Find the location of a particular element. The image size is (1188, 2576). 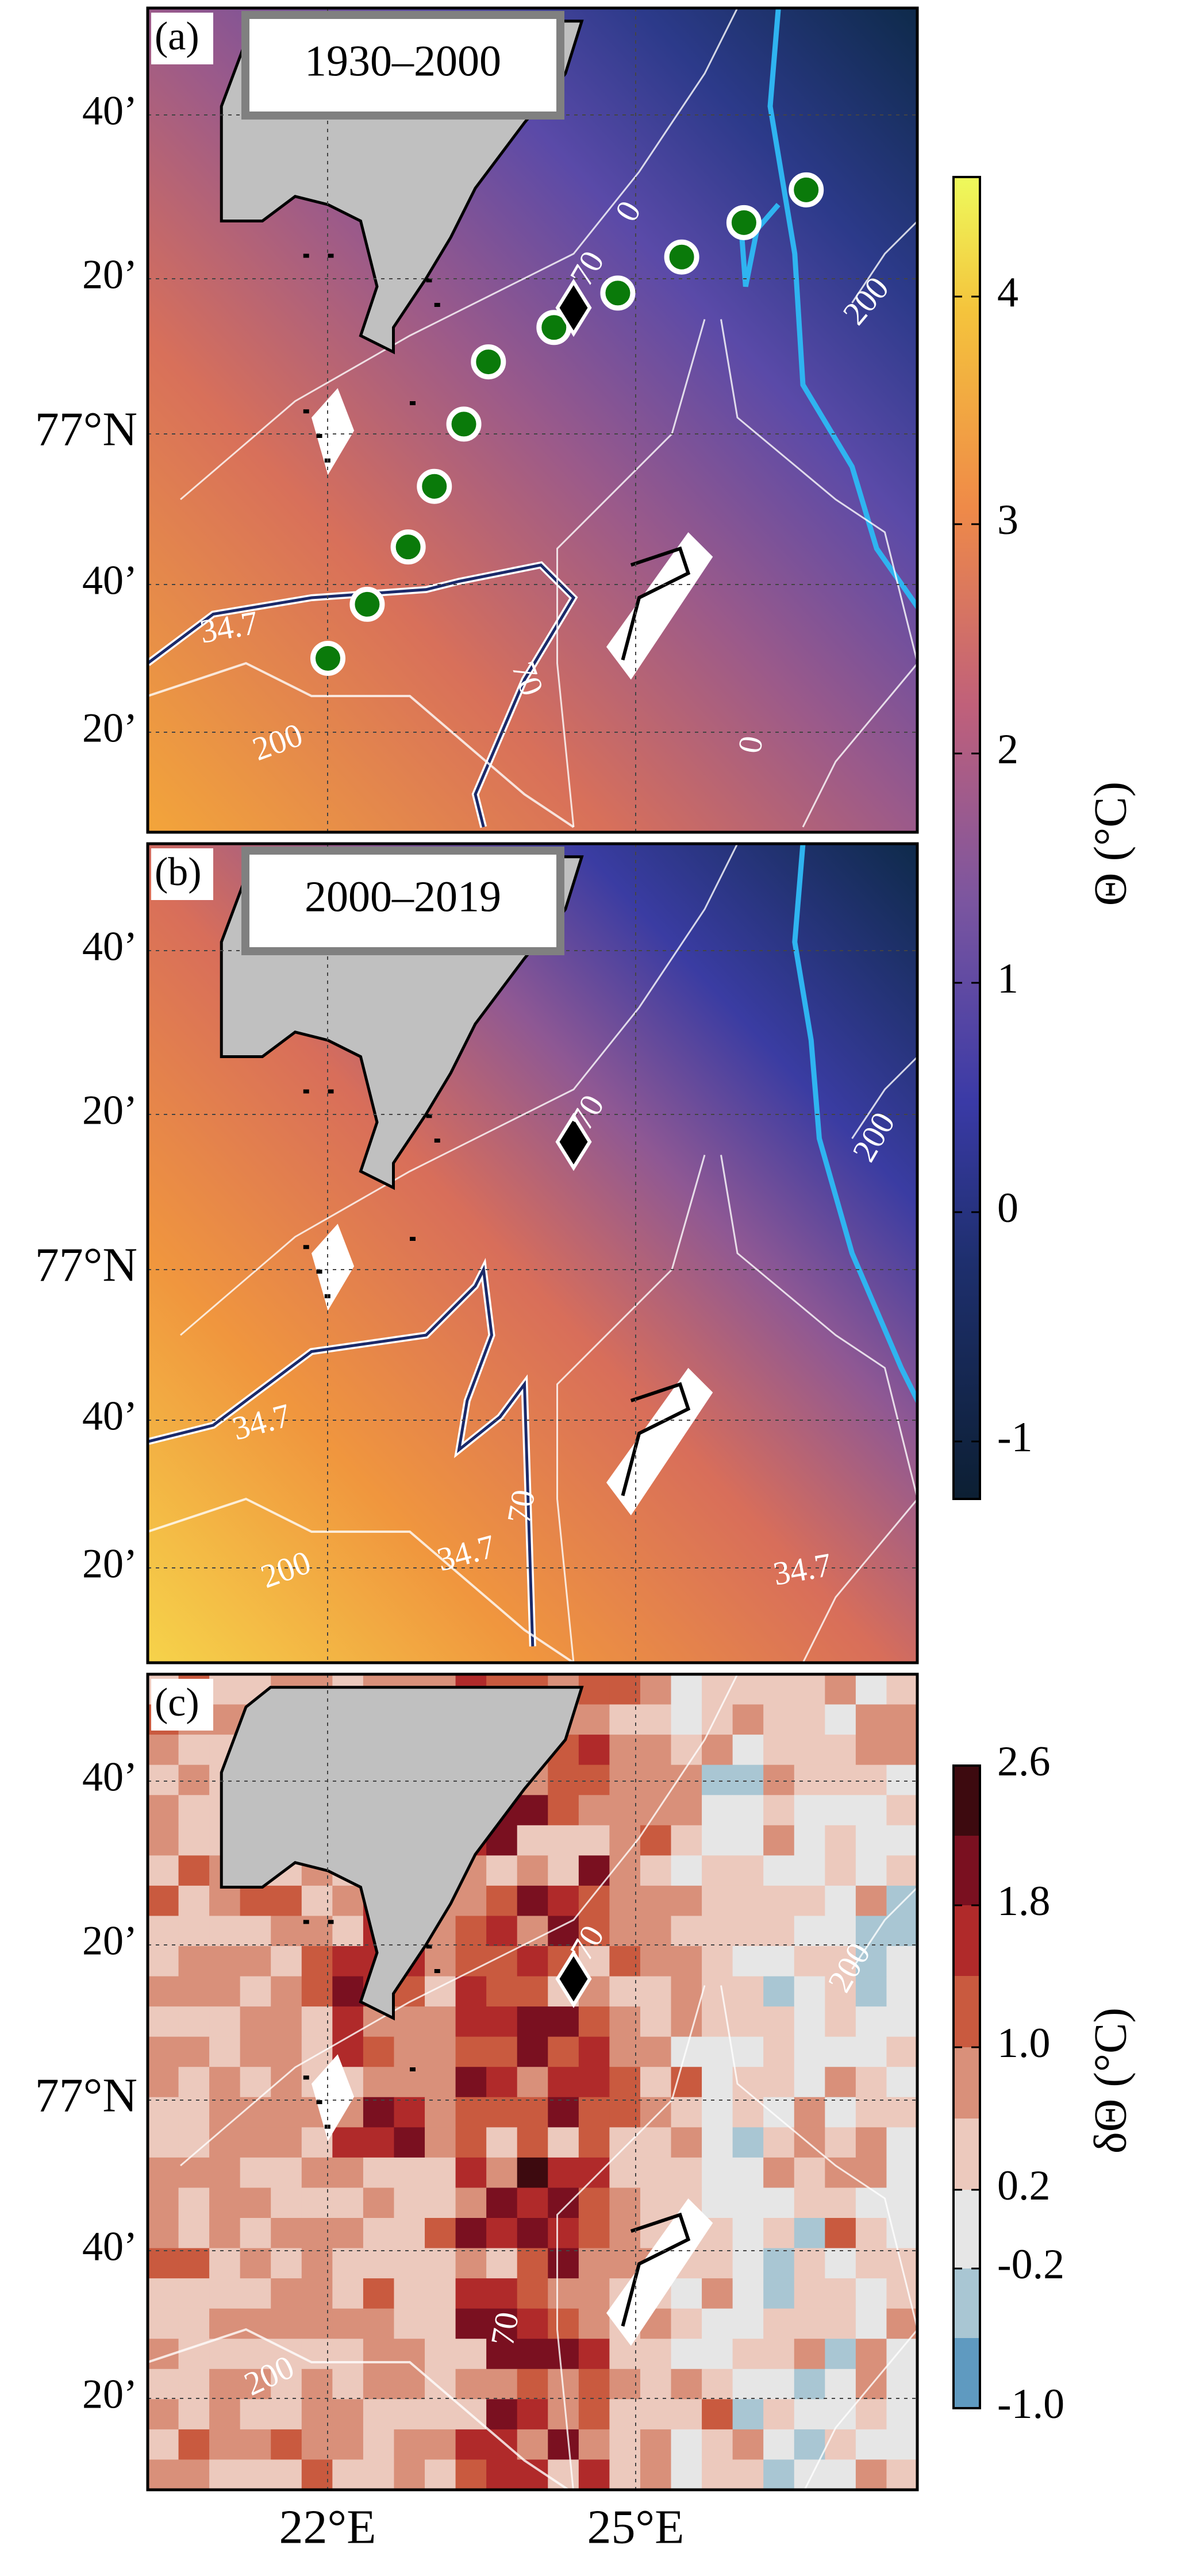

period: 2000–2019 is located at coordinates (403, 896).